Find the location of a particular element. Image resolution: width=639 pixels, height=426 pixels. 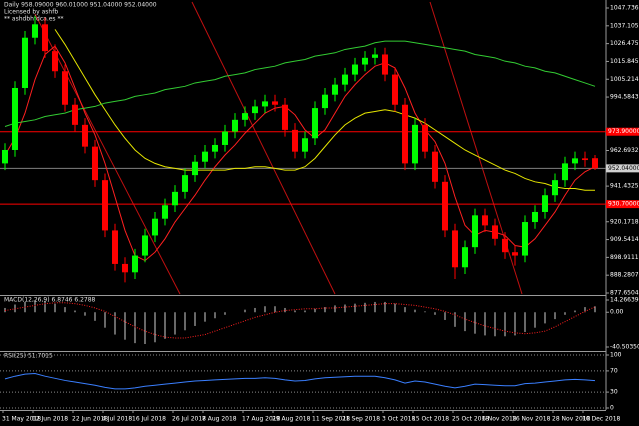

x-tick-label: 4 Jul 2018 is located at coordinates (117, 419).